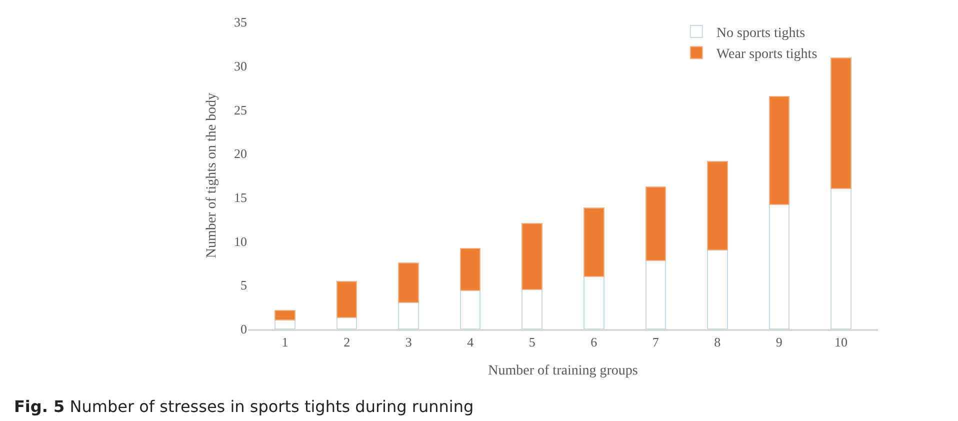  I want to click on y-tick-label: 25, so click(240, 110).